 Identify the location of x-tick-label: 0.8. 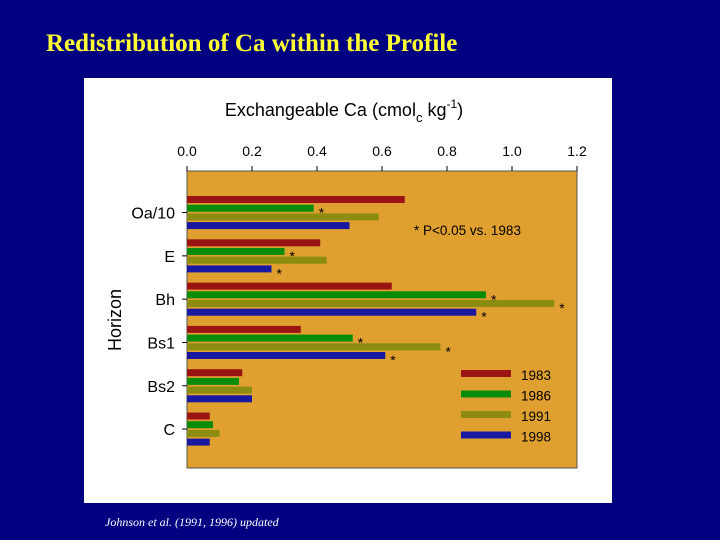
(447, 151).